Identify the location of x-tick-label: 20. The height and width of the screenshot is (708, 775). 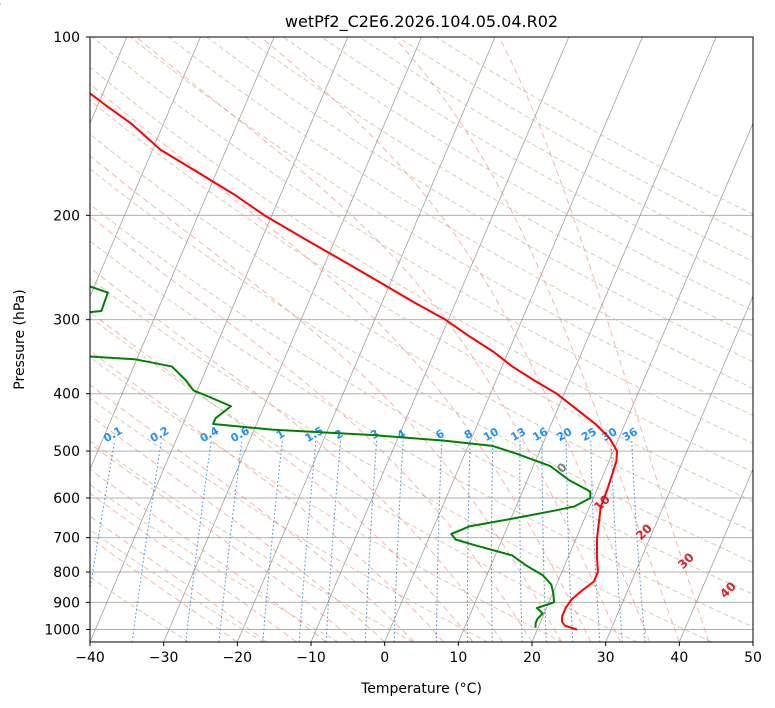
(532, 658).